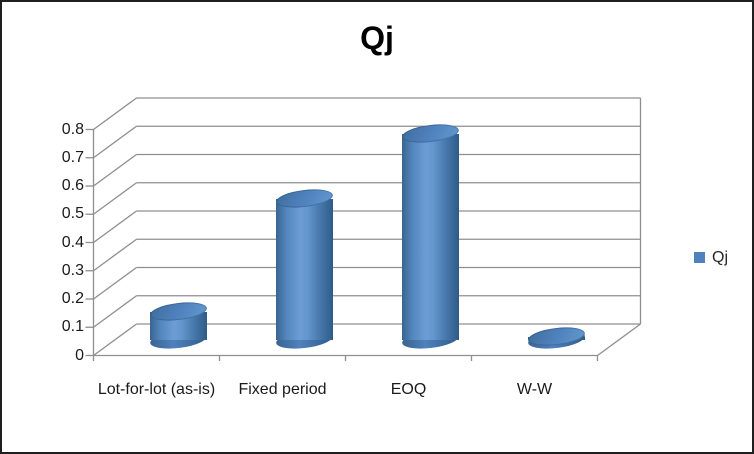  What do you see at coordinates (619, 340) in the screenshot?
I see `floor-right-edge` at bounding box center [619, 340].